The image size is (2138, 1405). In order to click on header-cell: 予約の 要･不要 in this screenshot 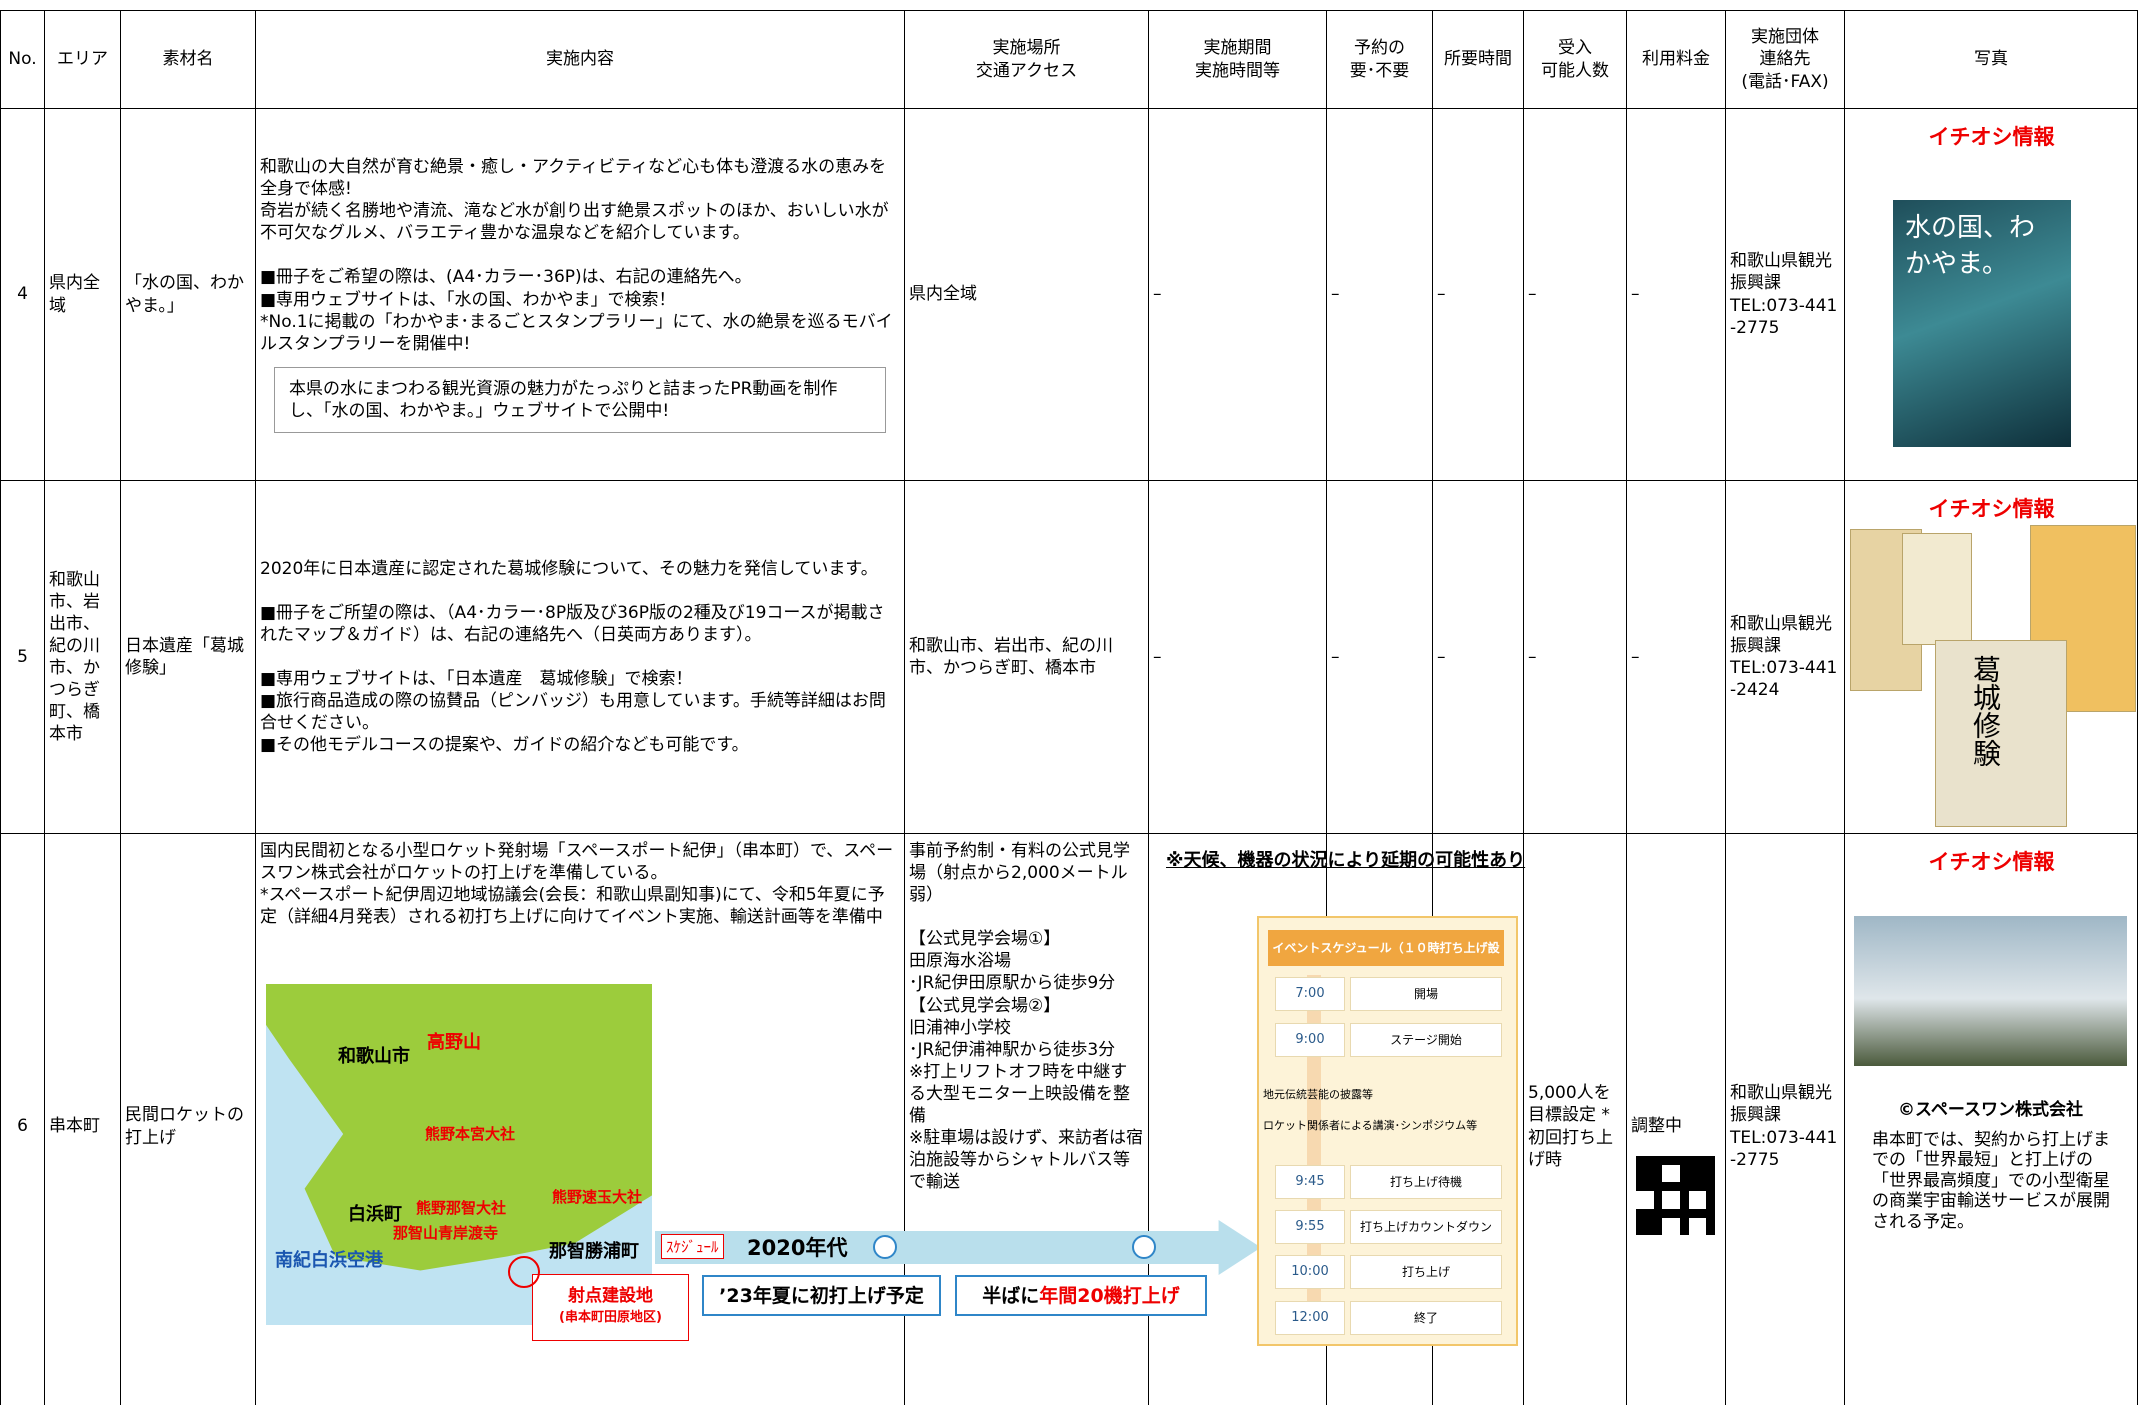, I will do `click(1380, 59)`.